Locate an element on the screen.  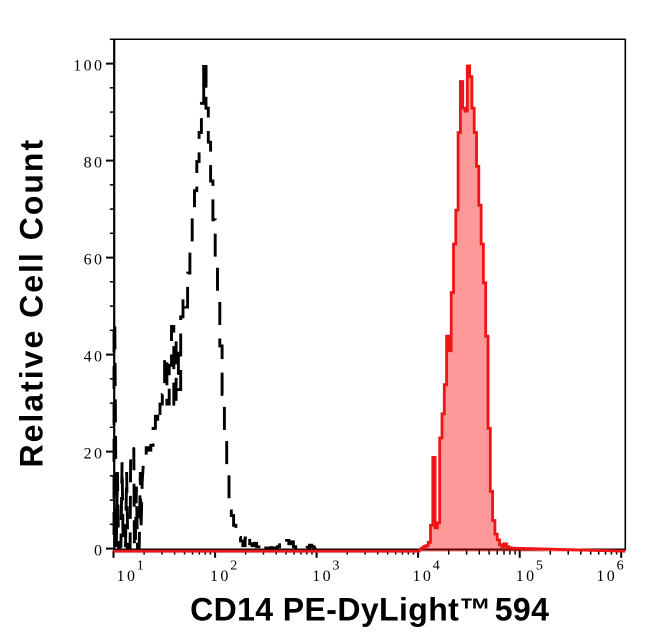
svg-text: 3 is located at coordinates (335, 566).